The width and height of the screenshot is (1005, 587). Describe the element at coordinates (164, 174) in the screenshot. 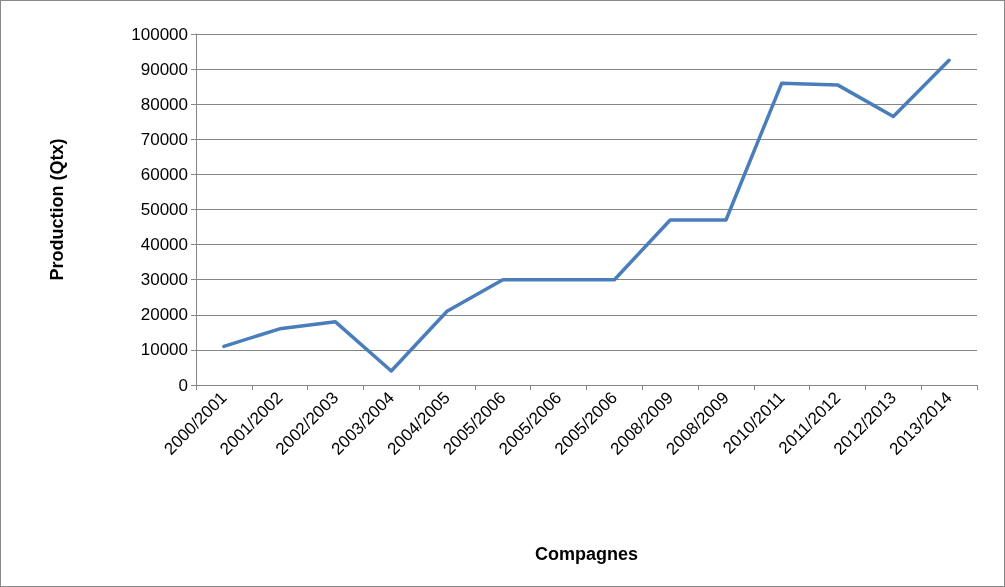

I see `y-tick-label: 60000` at that location.